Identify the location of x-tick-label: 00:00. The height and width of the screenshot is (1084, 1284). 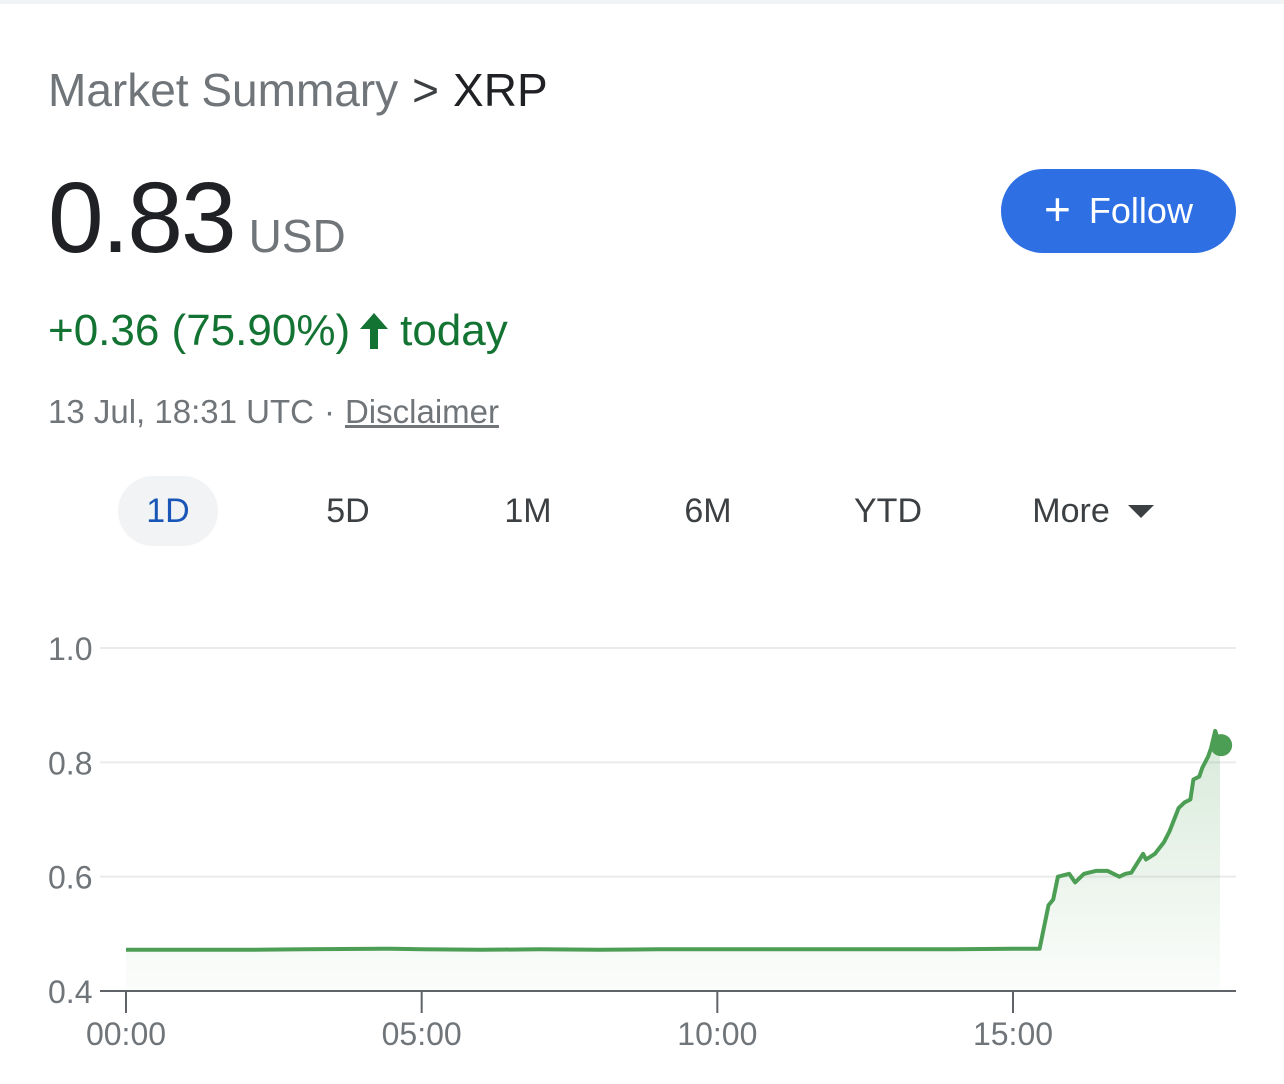
(126, 1034).